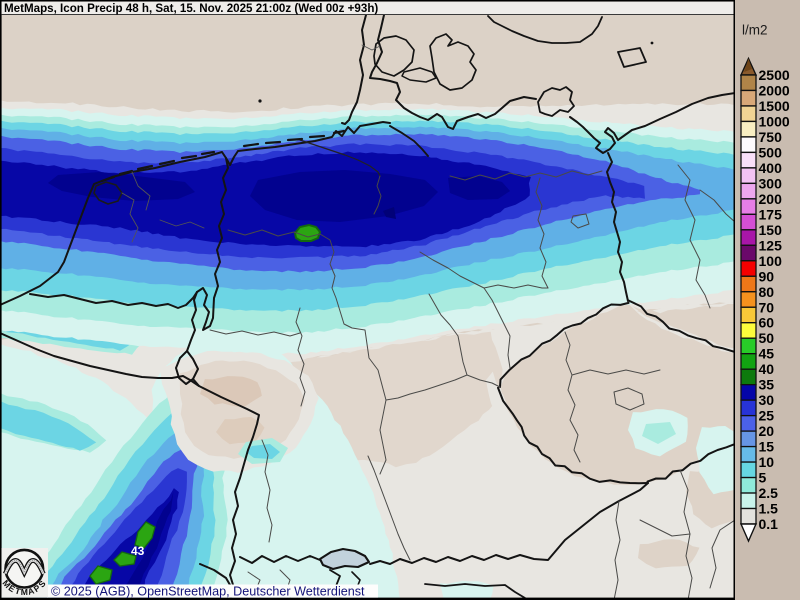 This screenshot has height=600, width=800. I want to click on svg-text: 2500, so click(774, 75).